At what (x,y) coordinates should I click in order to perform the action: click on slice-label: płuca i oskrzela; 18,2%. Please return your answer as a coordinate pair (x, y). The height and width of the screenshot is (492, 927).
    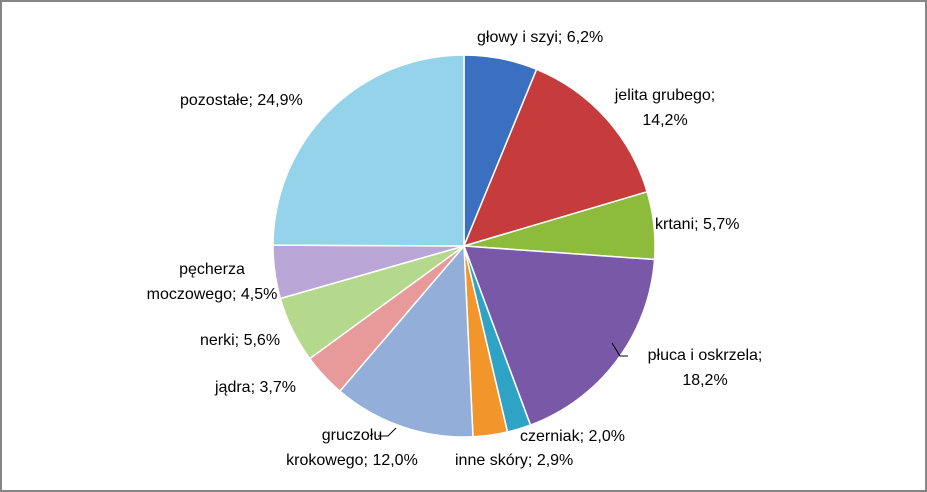
    Looking at the image, I should click on (705, 368).